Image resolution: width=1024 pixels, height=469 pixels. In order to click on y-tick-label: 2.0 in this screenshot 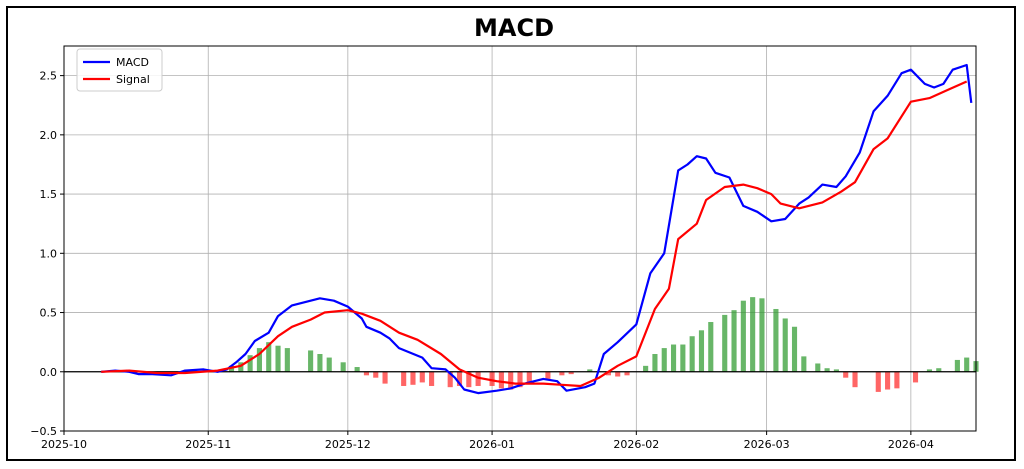, I will do `click(49, 135)`.